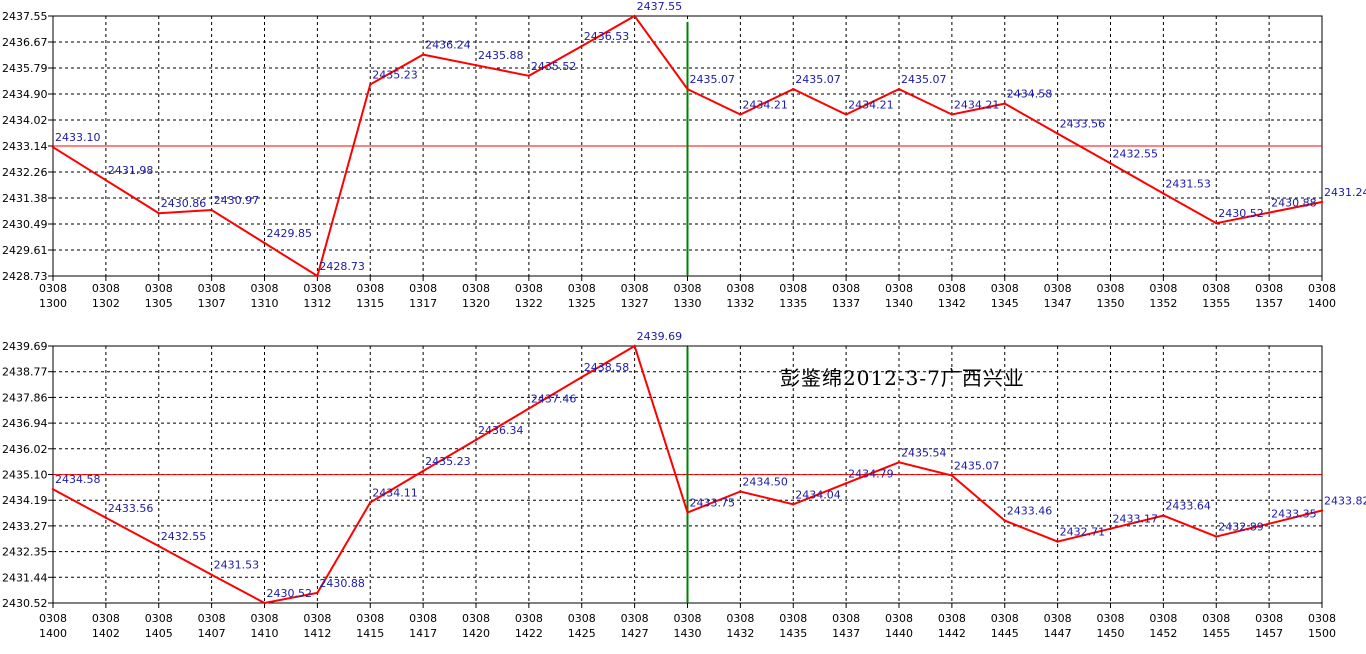  What do you see at coordinates (212, 626) in the screenshot?
I see `x-tick-label: 0308 1407` at bounding box center [212, 626].